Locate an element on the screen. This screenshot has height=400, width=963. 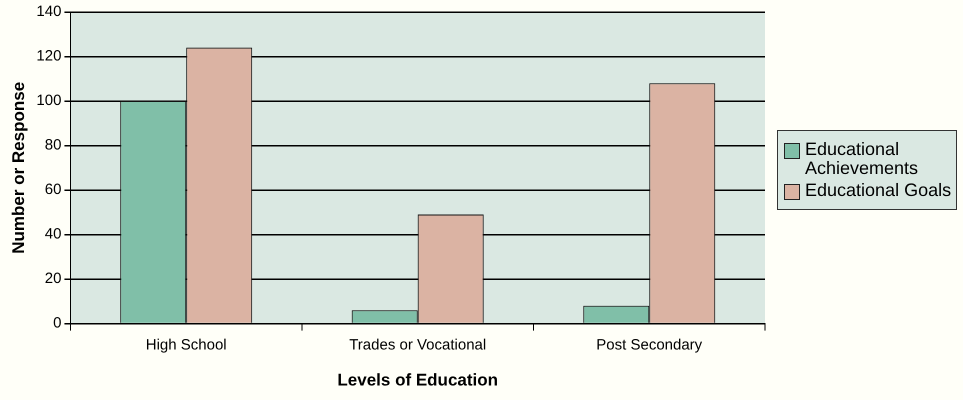
y-tick-label: 40 is located at coordinates (53, 234).